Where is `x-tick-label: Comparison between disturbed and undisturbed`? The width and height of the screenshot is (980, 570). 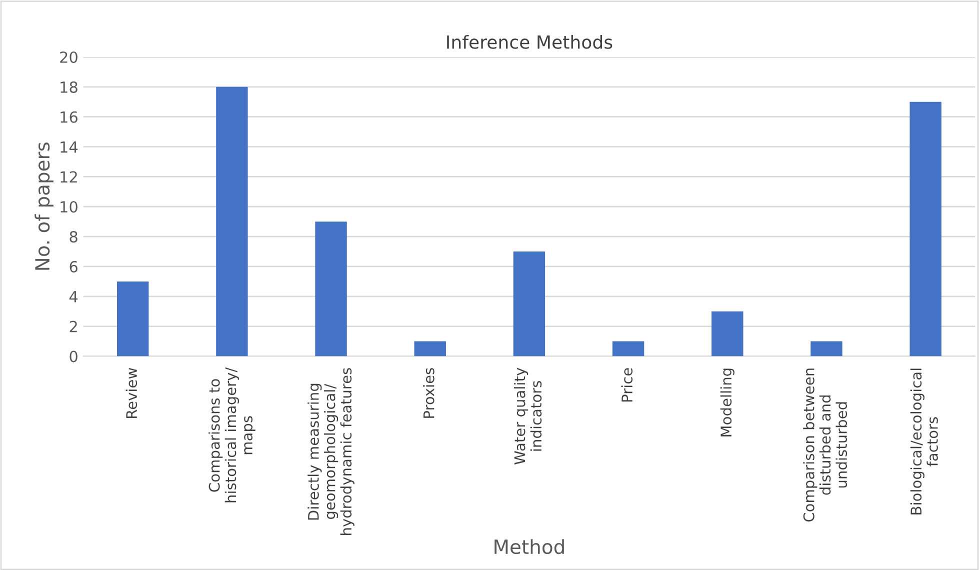
x-tick-label: Comparison between disturbed and undisturbed is located at coordinates (825, 445).